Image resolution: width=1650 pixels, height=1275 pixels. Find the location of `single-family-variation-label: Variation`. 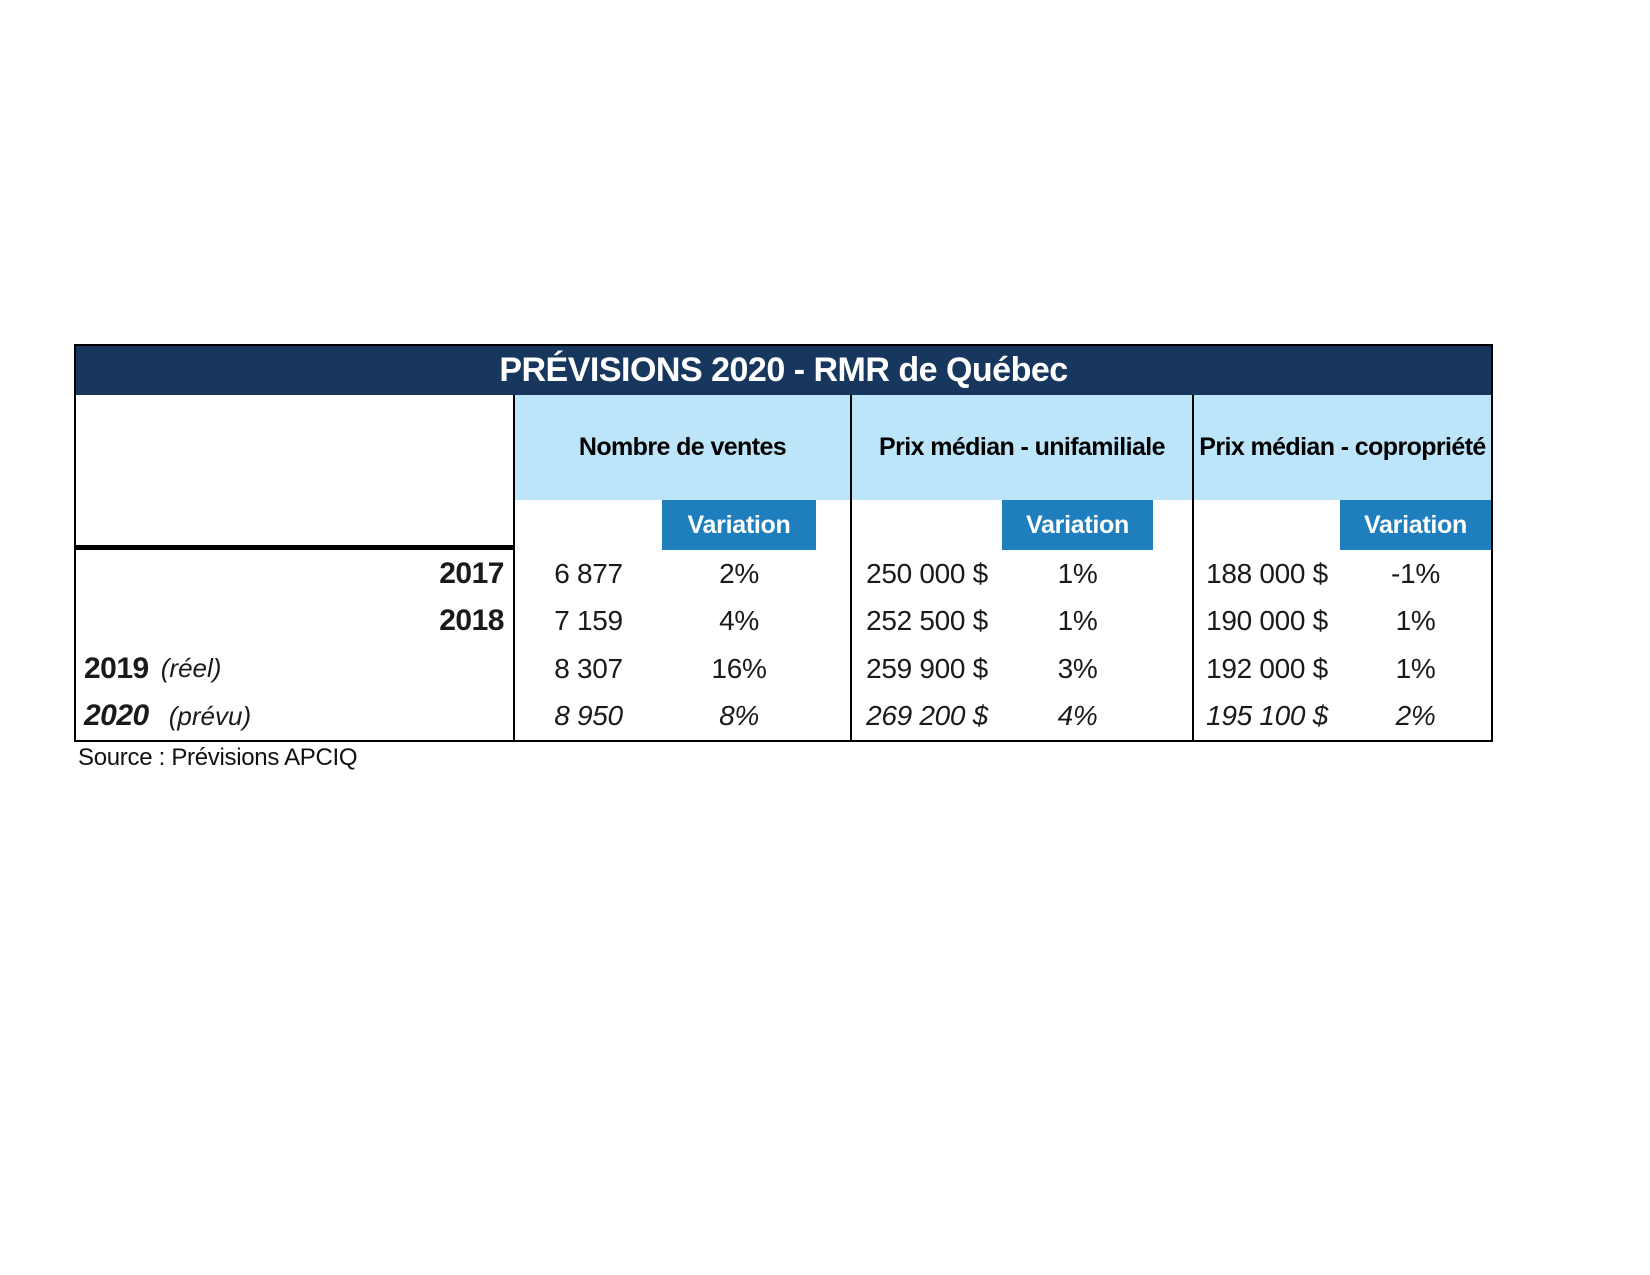

single-family-variation-label: Variation is located at coordinates (1077, 524).